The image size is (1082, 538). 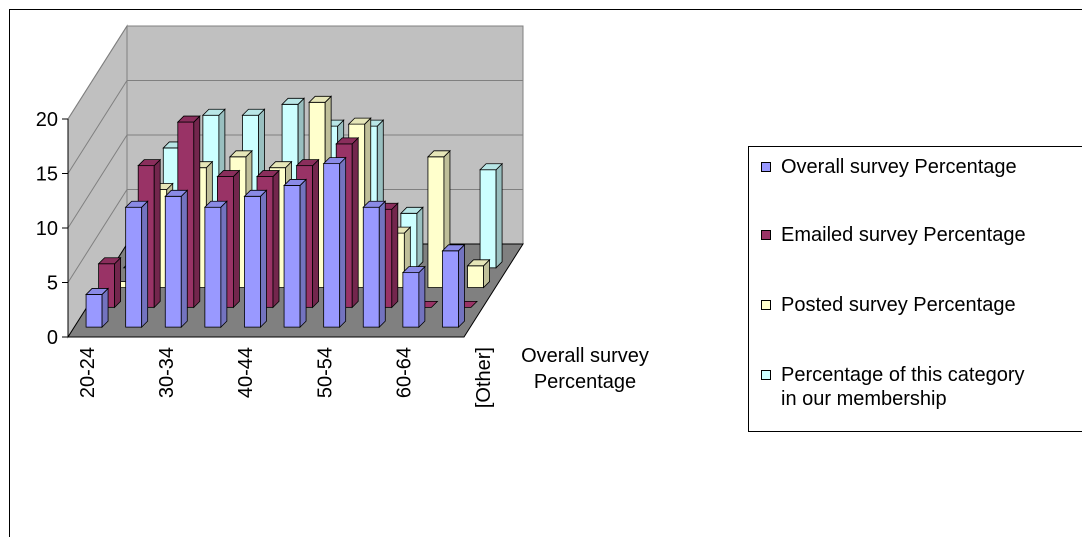 I want to click on x-tick-label: 20-24, so click(x=88, y=372).